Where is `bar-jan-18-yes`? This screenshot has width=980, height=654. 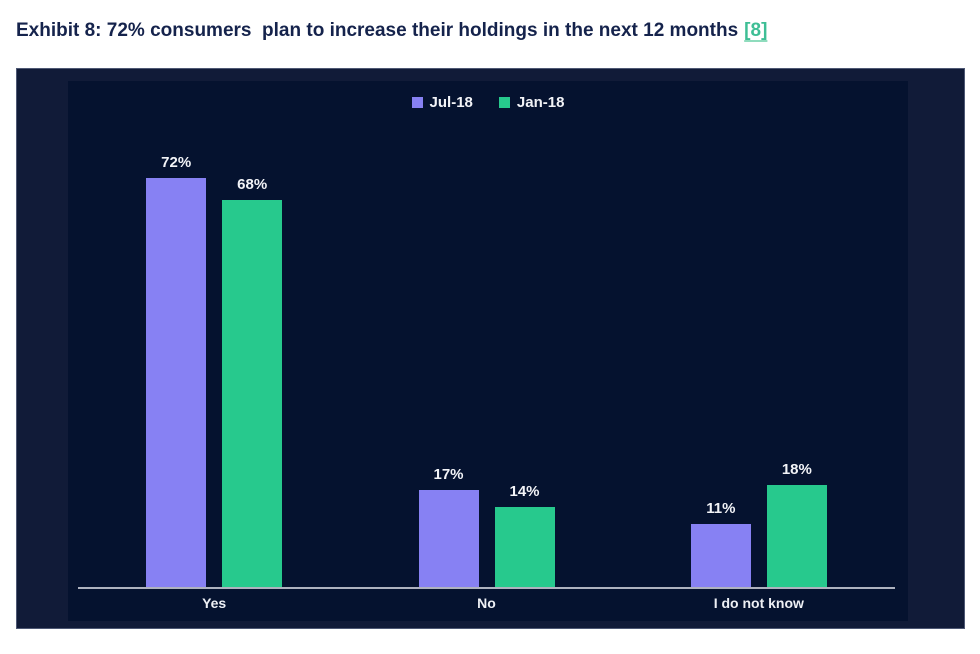 bar-jan-18-yes is located at coordinates (252, 393).